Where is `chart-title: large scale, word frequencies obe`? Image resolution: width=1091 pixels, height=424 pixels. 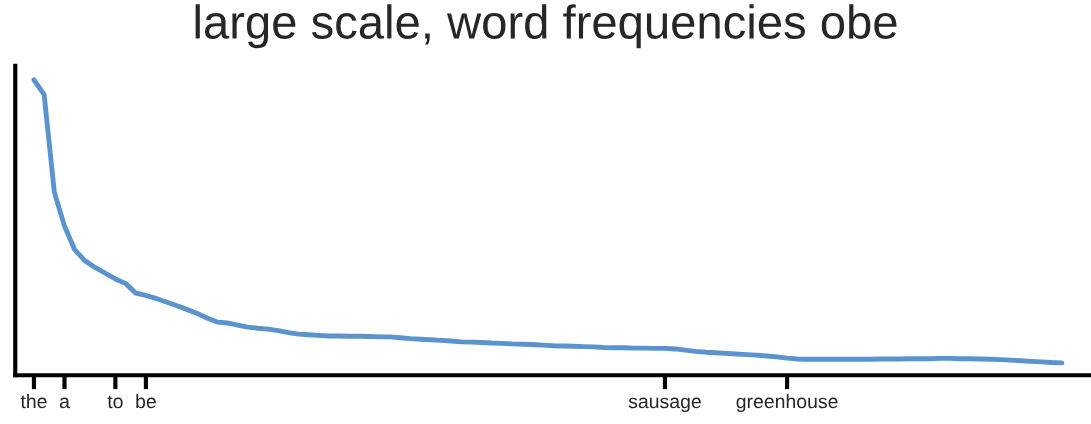 chart-title: large scale, word frequencies obe is located at coordinates (546, 26).